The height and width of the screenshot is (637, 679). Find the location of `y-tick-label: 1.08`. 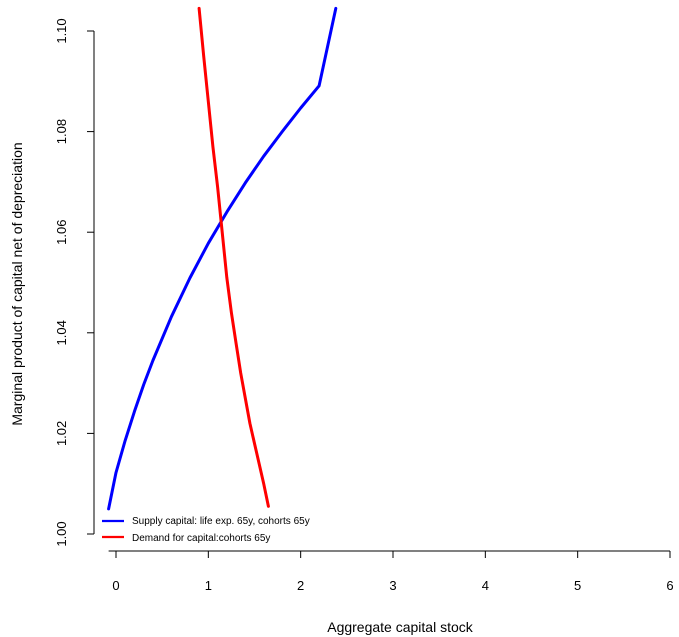

y-tick-label: 1.08 is located at coordinates (61, 131).